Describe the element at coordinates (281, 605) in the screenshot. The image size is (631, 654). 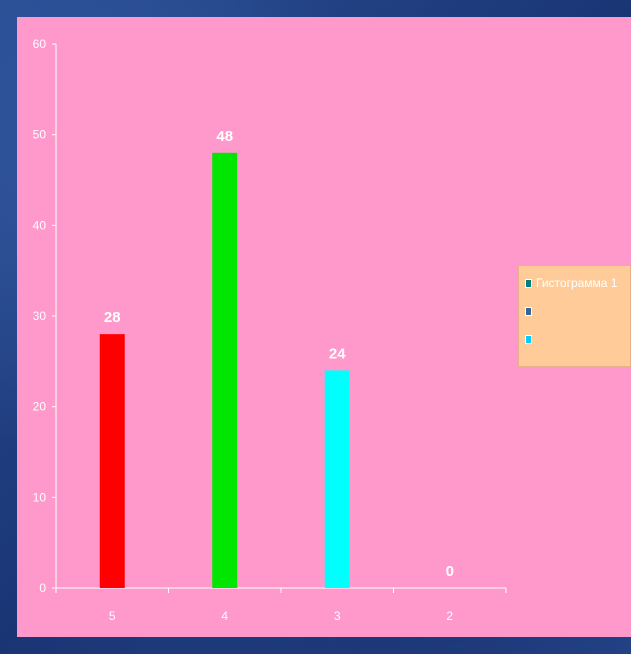
I see `x-axis: 5 4 3 2` at that location.